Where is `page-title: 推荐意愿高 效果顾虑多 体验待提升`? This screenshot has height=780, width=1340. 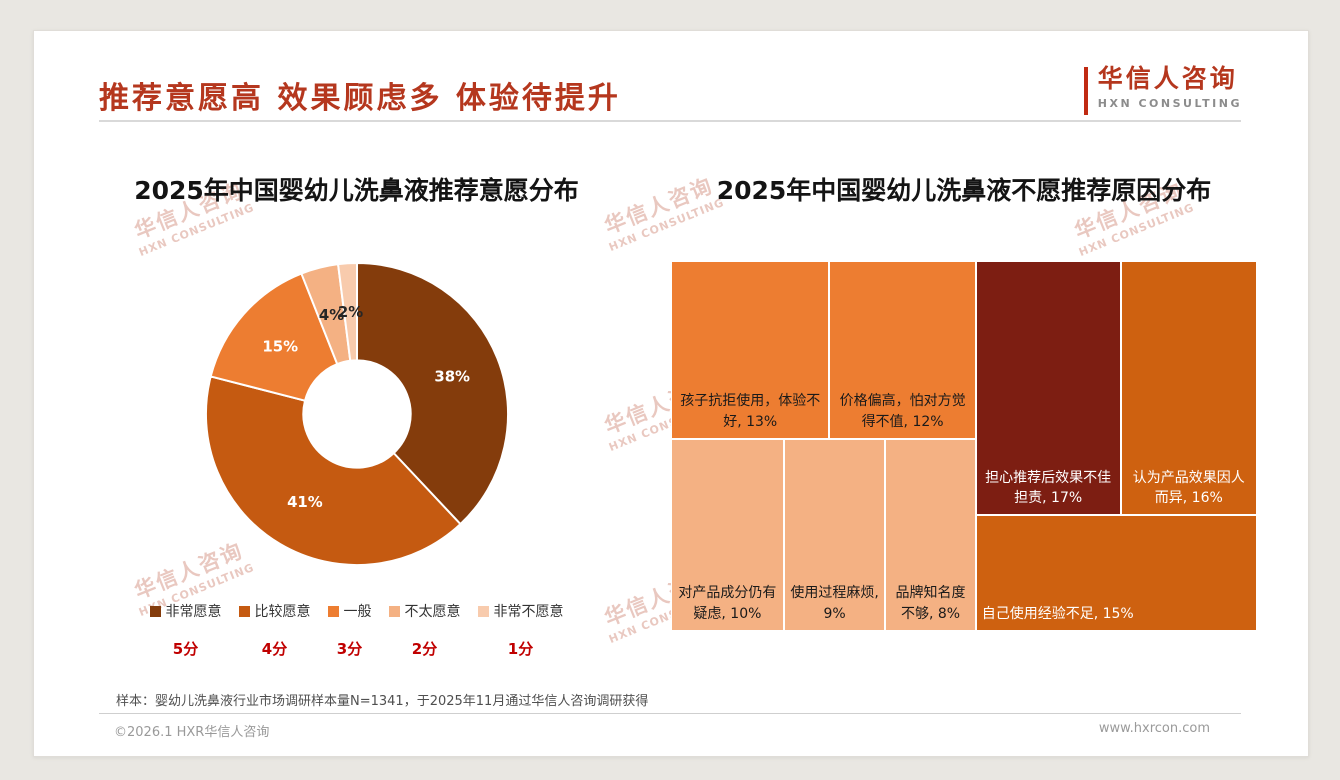 page-title: 推荐意愿高 效果顾虑多 体验待提升 is located at coordinates (360, 98).